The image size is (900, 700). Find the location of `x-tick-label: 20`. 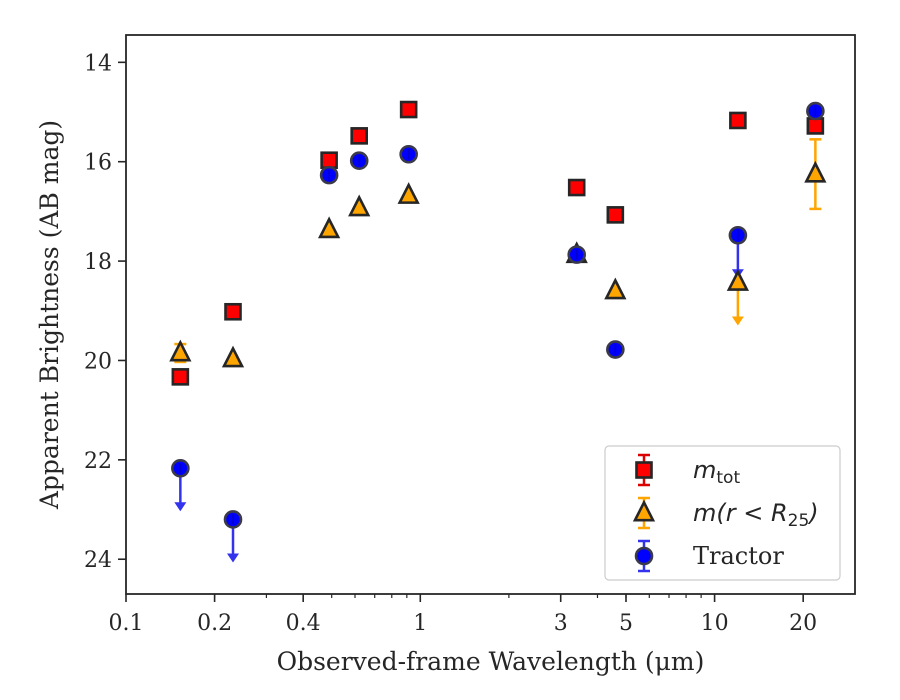

x-tick-label: 20 is located at coordinates (803, 623).